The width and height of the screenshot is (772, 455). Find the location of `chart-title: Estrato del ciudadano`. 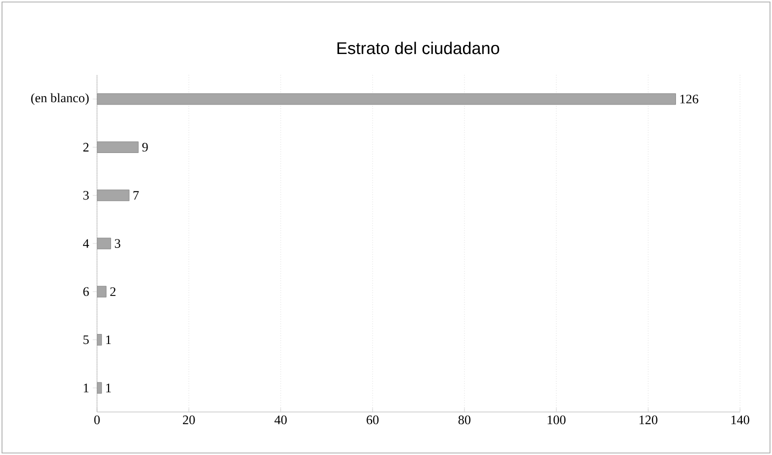

chart-title: Estrato del ciudadano is located at coordinates (418, 48).